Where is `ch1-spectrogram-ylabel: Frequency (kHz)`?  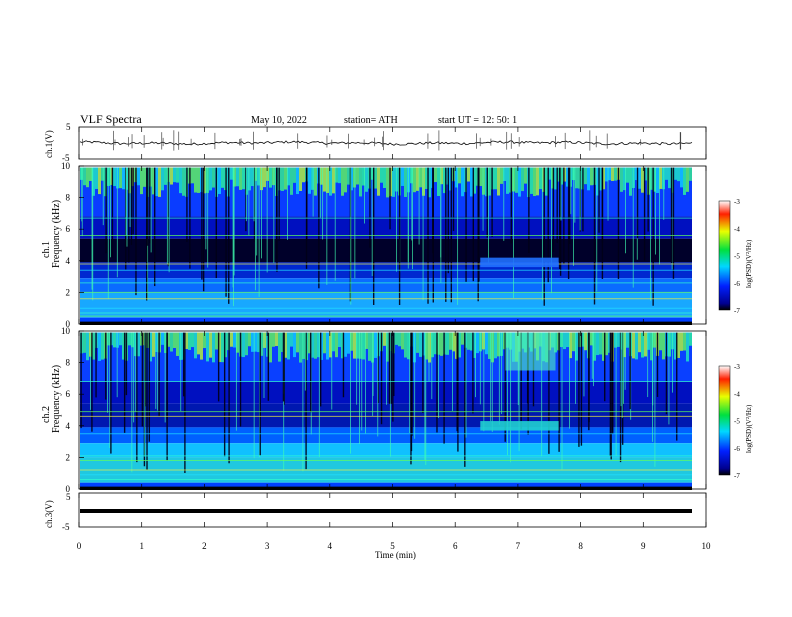
ch1-spectrogram-ylabel: Frequency (kHz) is located at coordinates (56, 234).